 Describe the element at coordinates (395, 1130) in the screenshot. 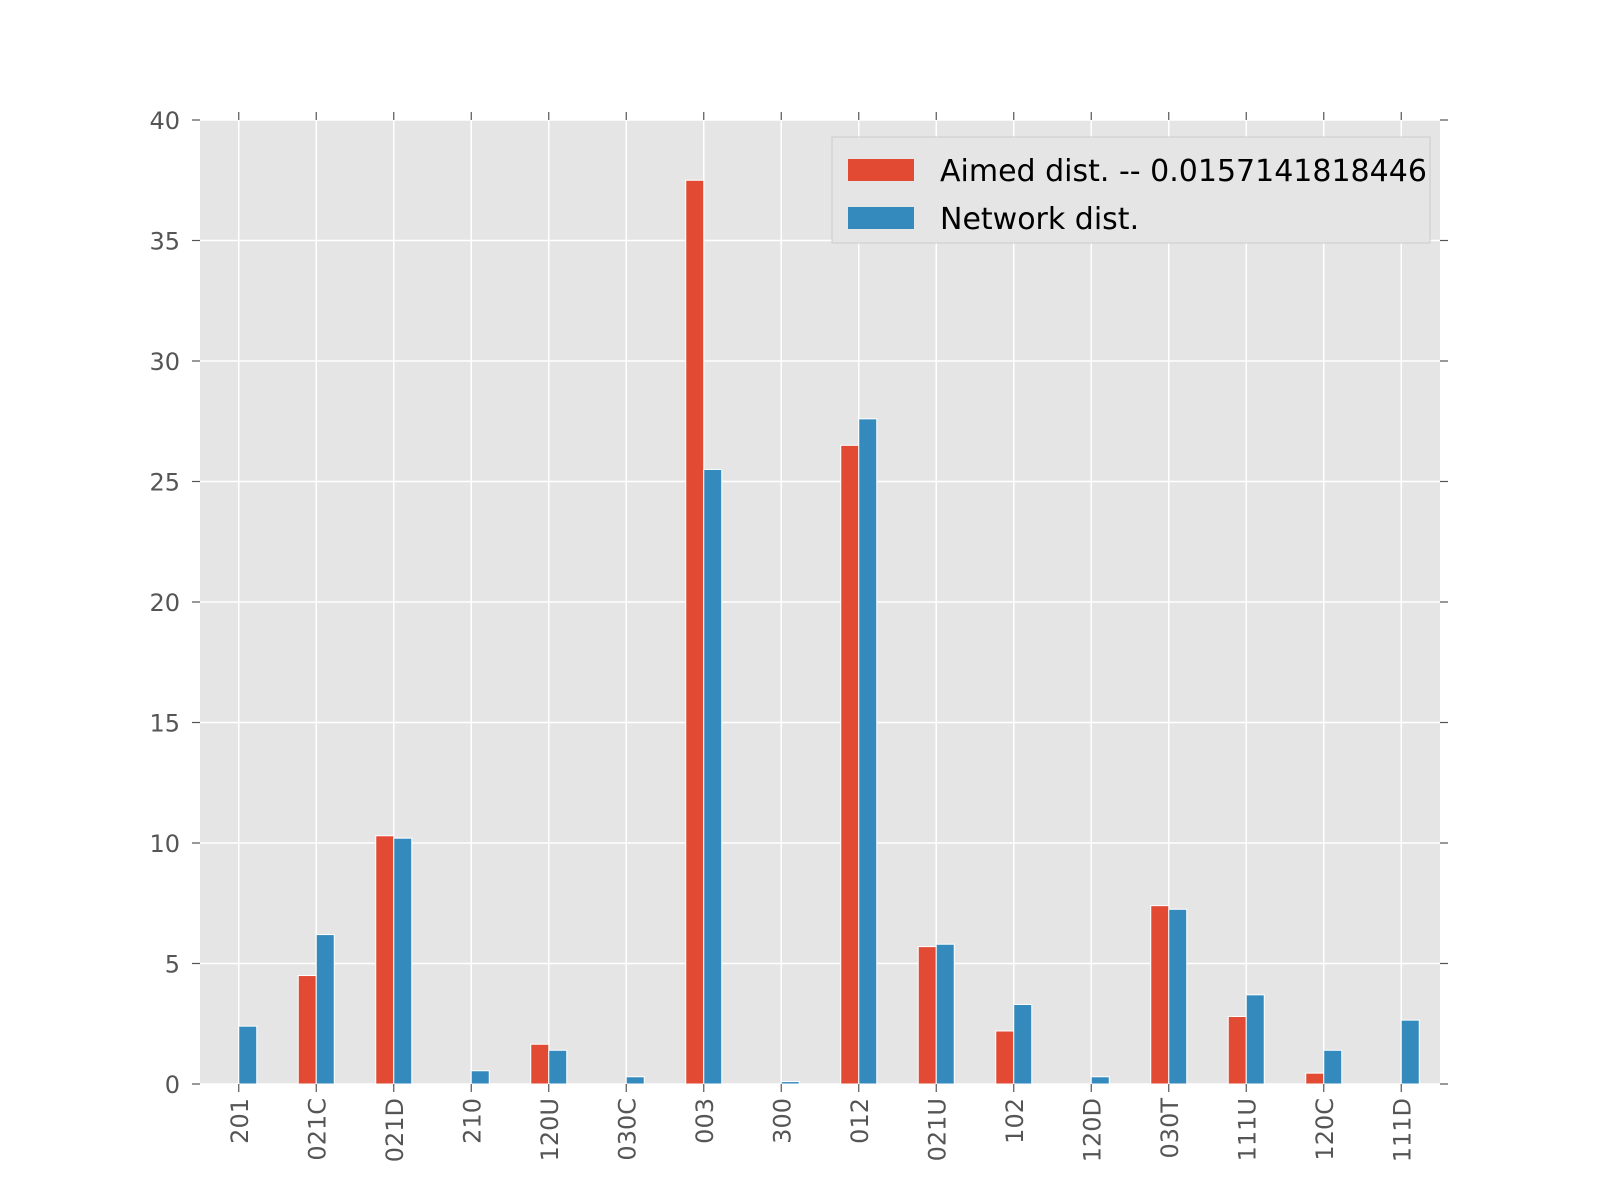

I see `x-tick-label: 021D` at that location.